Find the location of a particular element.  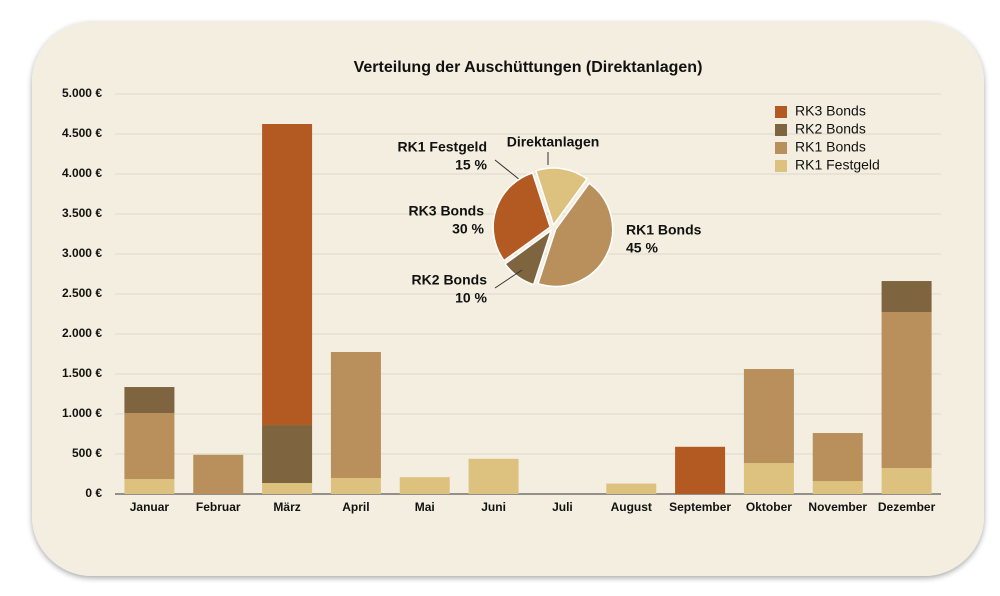

y-tick-label: 2.000 € is located at coordinates (82, 333).